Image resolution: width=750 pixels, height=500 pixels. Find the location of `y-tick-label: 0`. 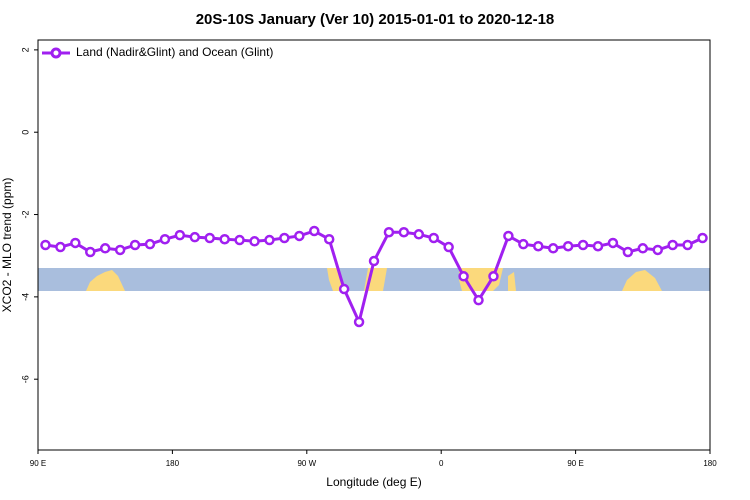

y-tick-label: 0 is located at coordinates (25, 132).